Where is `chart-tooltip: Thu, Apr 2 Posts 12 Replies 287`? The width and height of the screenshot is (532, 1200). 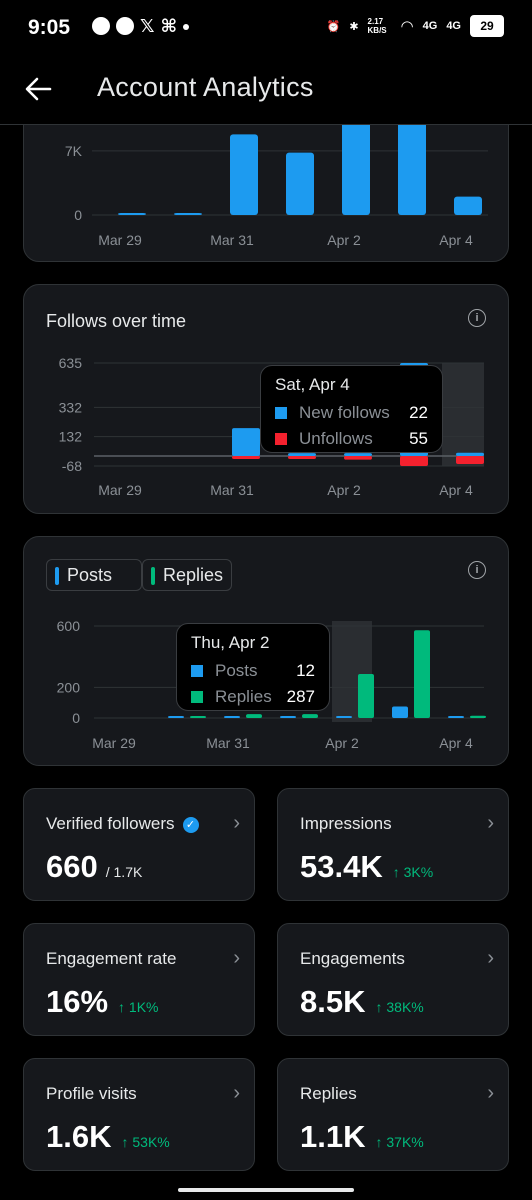 chart-tooltip: Thu, Apr 2 Posts 12 Replies 287 is located at coordinates (253, 667).